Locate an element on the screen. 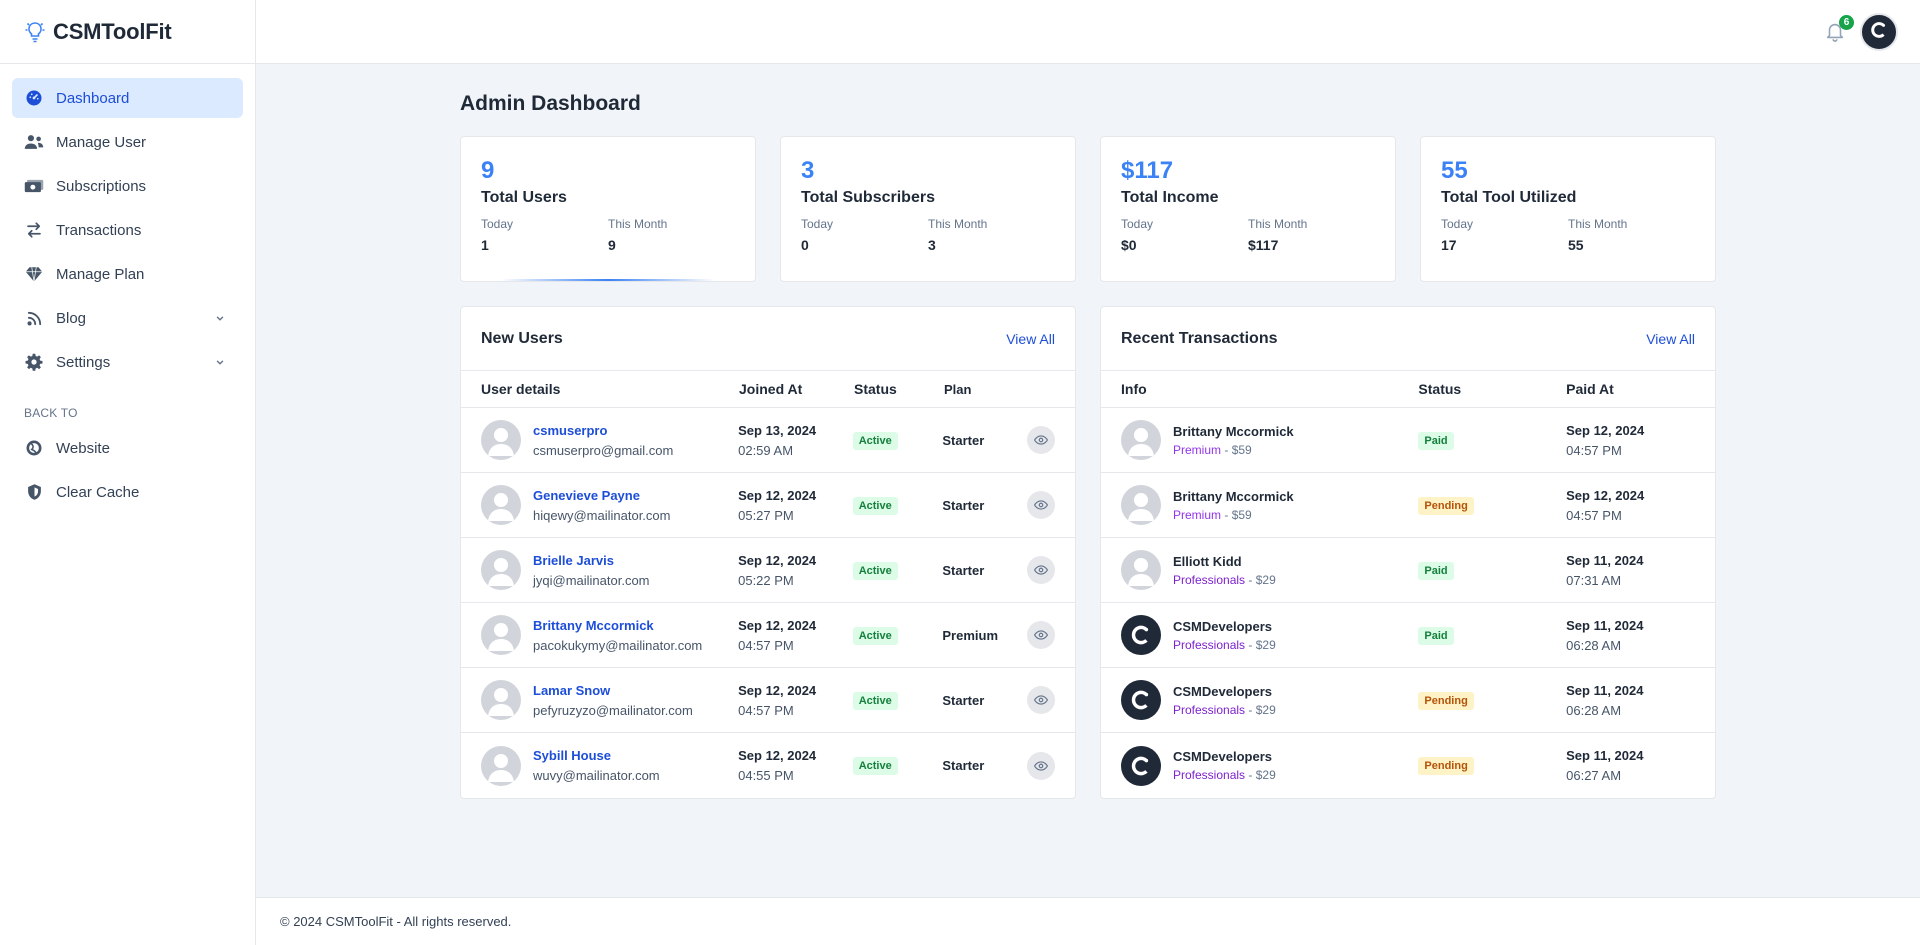  view-all-users-link: View All is located at coordinates (1030, 338).